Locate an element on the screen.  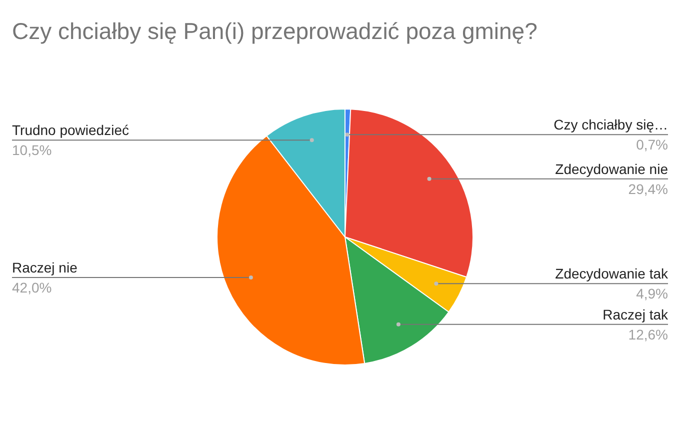
slice-label: Raczej tak is located at coordinates (635, 314).